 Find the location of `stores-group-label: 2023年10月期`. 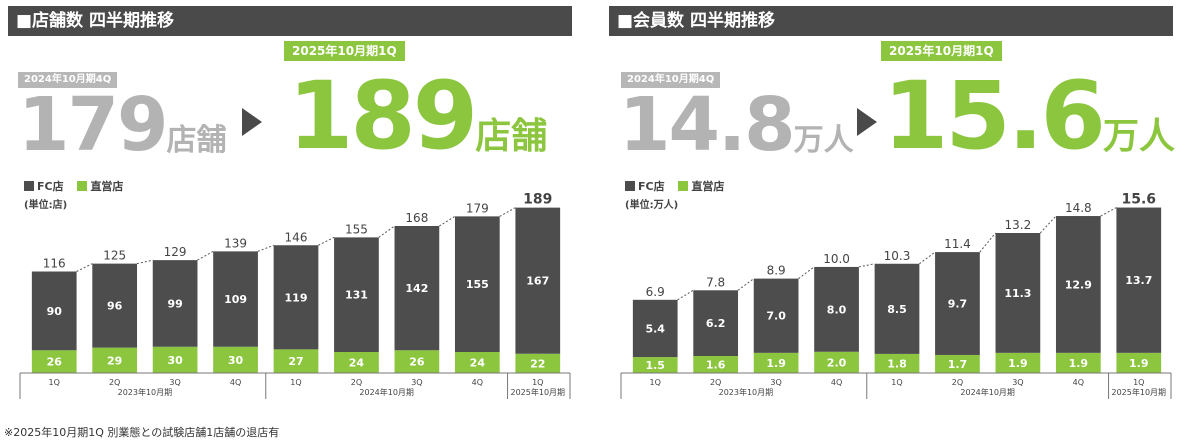

stores-group-label: 2023年10月期 is located at coordinates (145, 392).